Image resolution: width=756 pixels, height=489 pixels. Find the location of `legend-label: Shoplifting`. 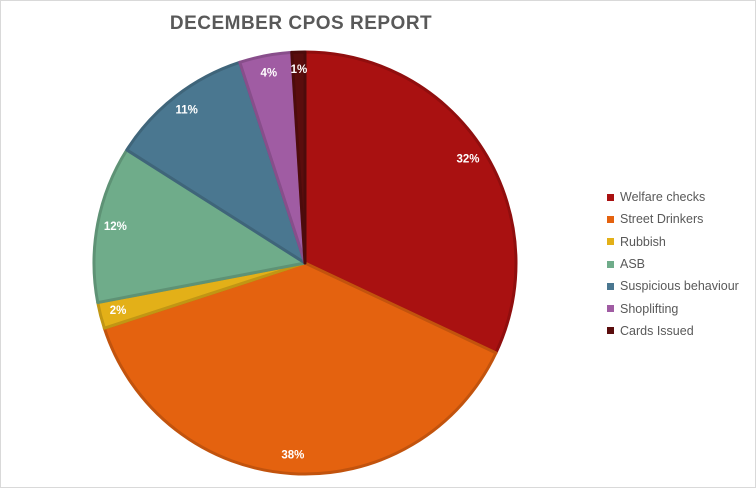

legend-label: Shoplifting is located at coordinates (649, 308).